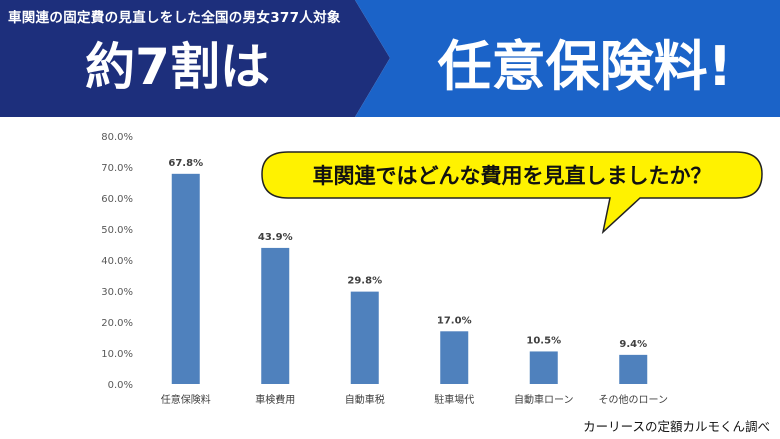 The image size is (780, 439). I want to click on bar-value-label: 10.5%, so click(543, 340).